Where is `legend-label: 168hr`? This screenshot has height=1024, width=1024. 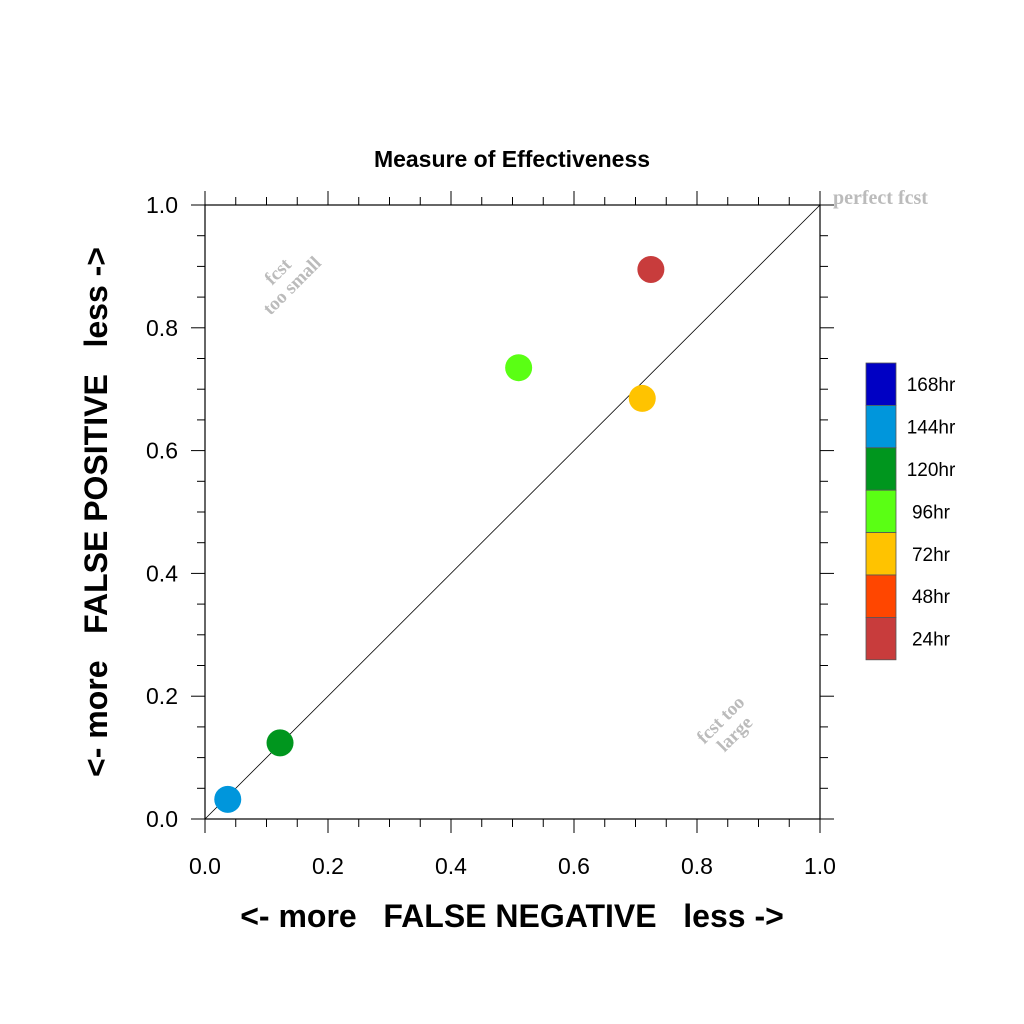 legend-label: 168hr is located at coordinates (931, 385).